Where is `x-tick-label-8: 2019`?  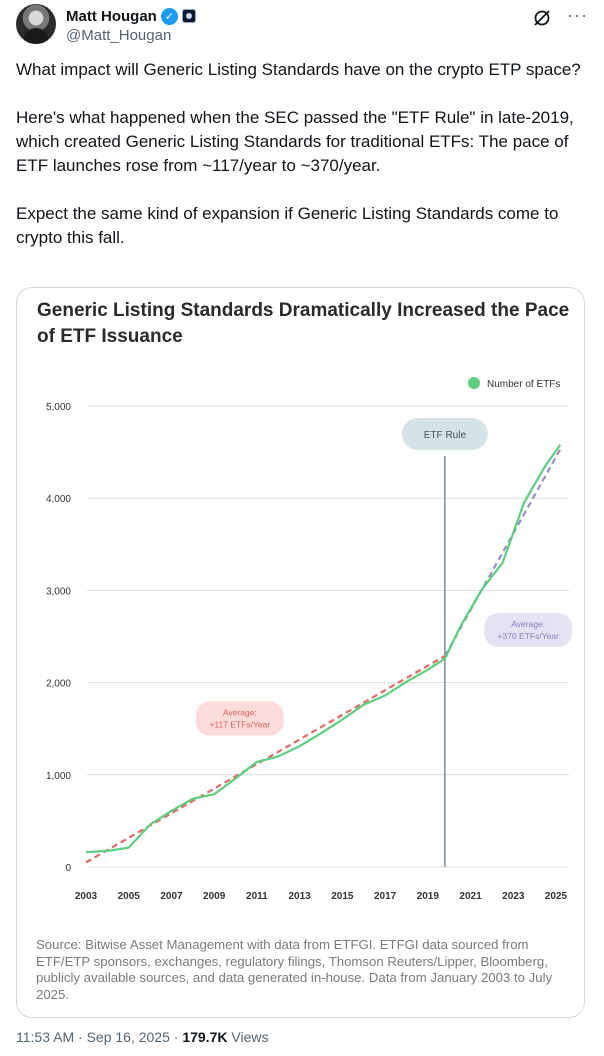 x-tick-label-8: 2019 is located at coordinates (428, 896).